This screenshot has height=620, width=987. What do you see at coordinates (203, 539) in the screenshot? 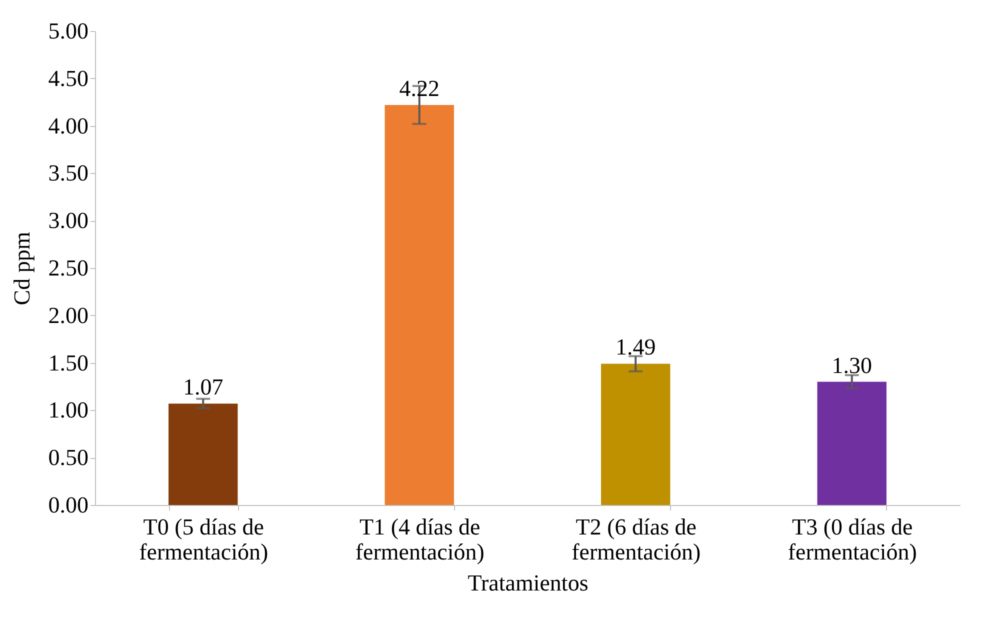
I see `x-tick-label: T0 (5 días de fermentación)` at bounding box center [203, 539].